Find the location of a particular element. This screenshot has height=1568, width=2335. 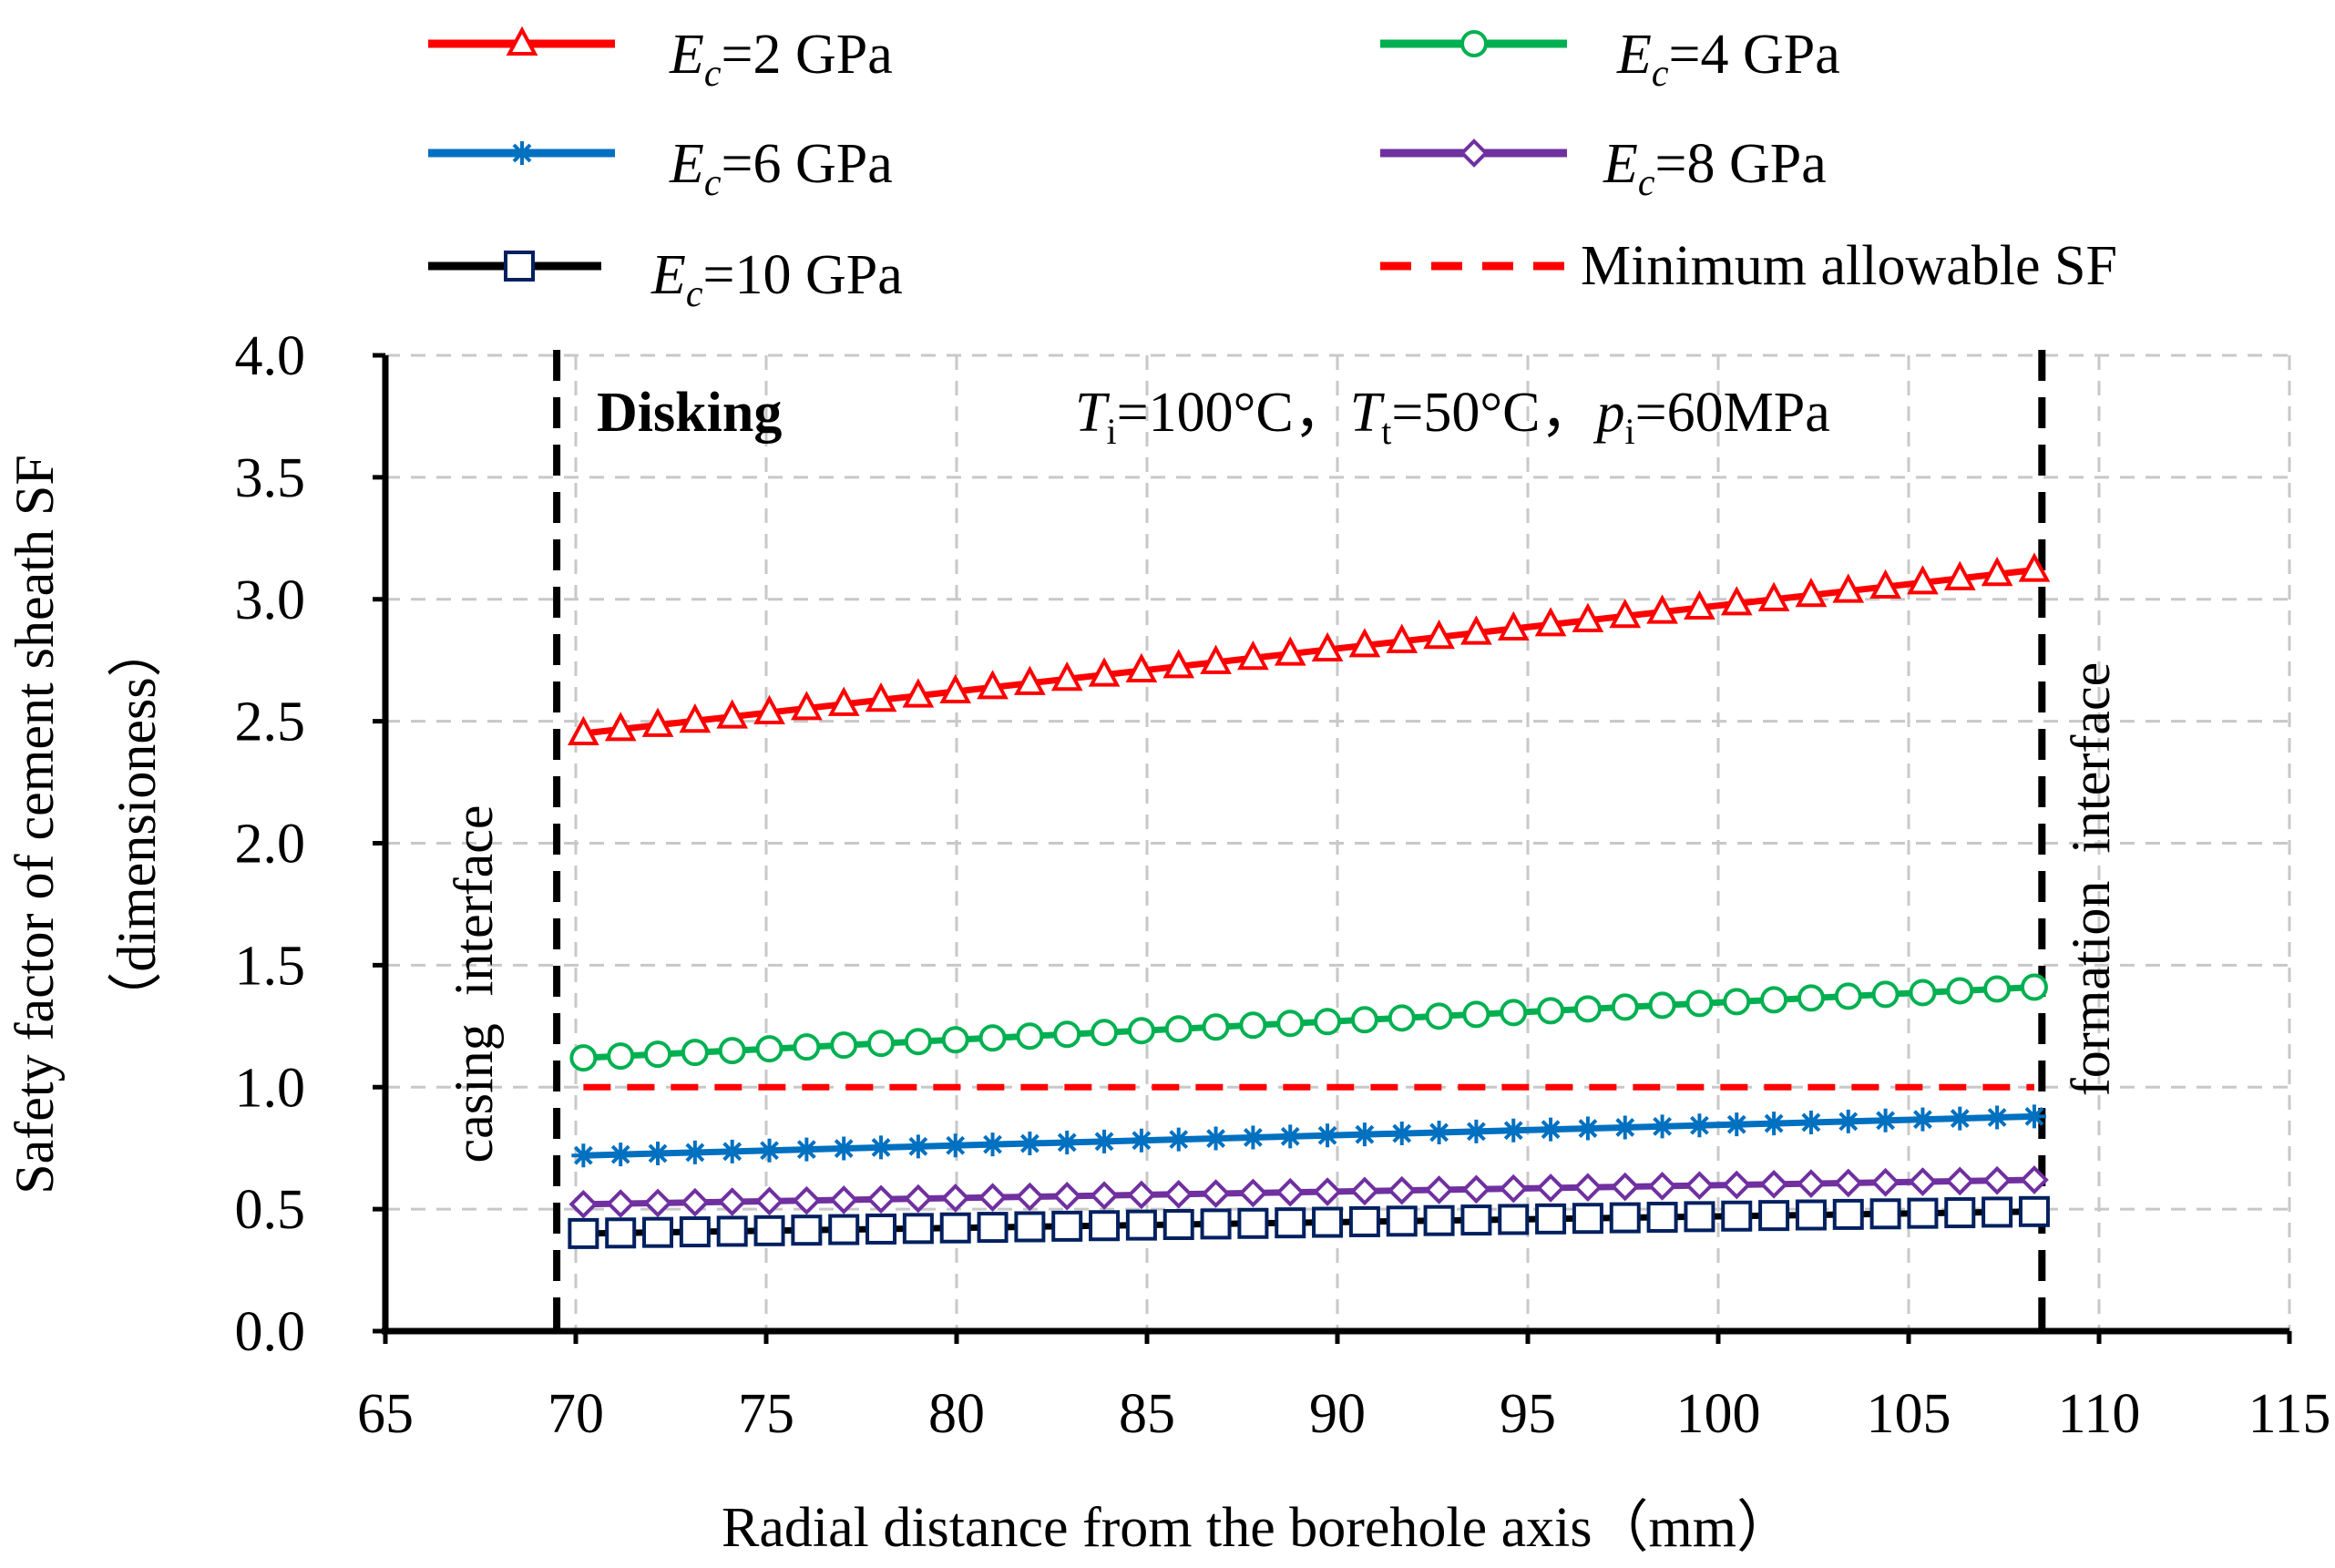

condition-ti-sub: i is located at coordinates (1111, 431).